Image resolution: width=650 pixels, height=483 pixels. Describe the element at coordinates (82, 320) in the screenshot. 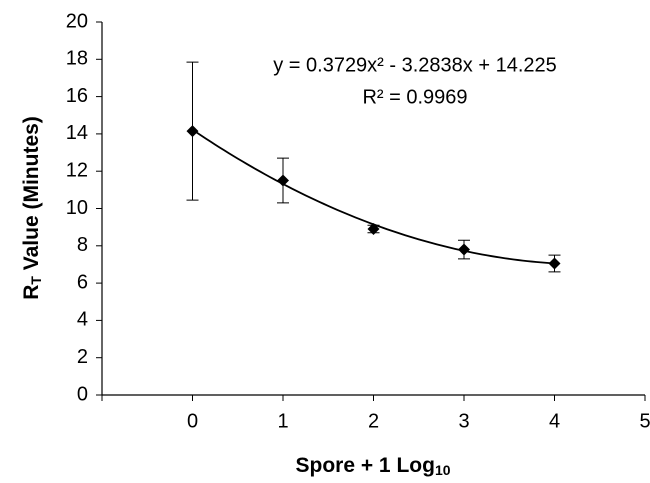

I see `y-tick-label: 4` at that location.